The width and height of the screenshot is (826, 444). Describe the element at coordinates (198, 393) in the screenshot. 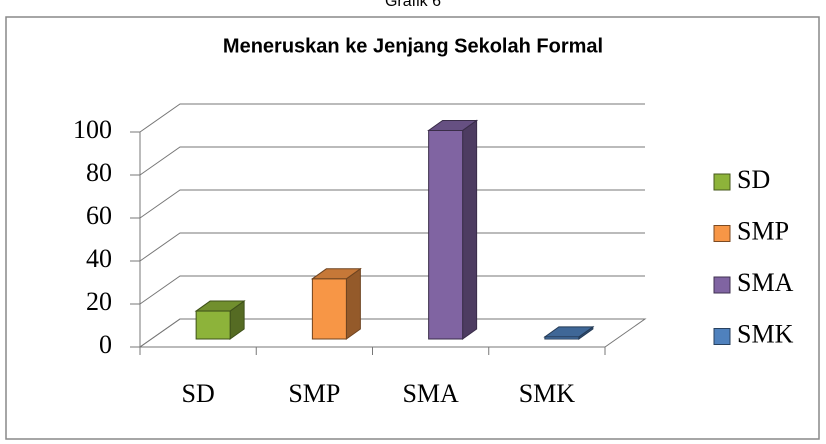

I see `x-tick-label: SD` at that location.